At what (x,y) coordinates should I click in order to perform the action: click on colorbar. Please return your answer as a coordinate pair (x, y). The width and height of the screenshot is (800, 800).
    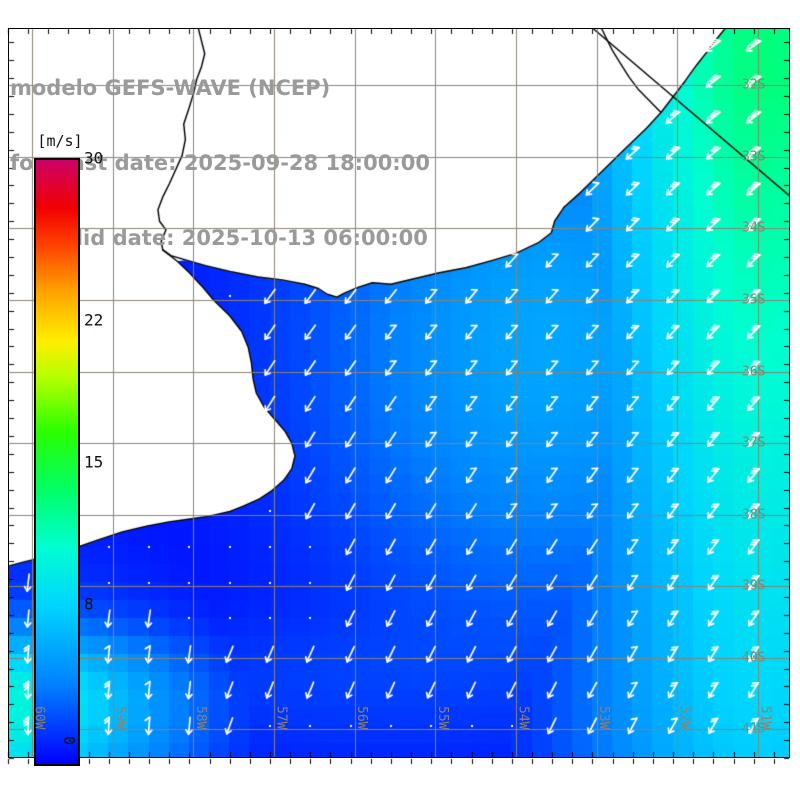
    Looking at the image, I should click on (57, 462).